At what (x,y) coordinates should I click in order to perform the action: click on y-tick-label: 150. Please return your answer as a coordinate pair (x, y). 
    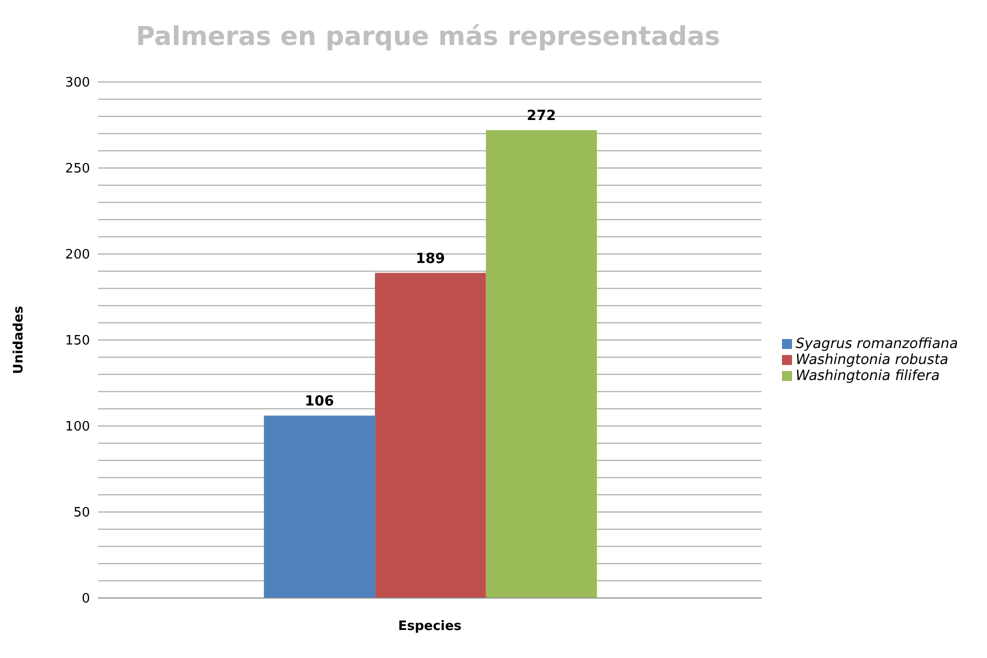
    Looking at the image, I should click on (77, 341).